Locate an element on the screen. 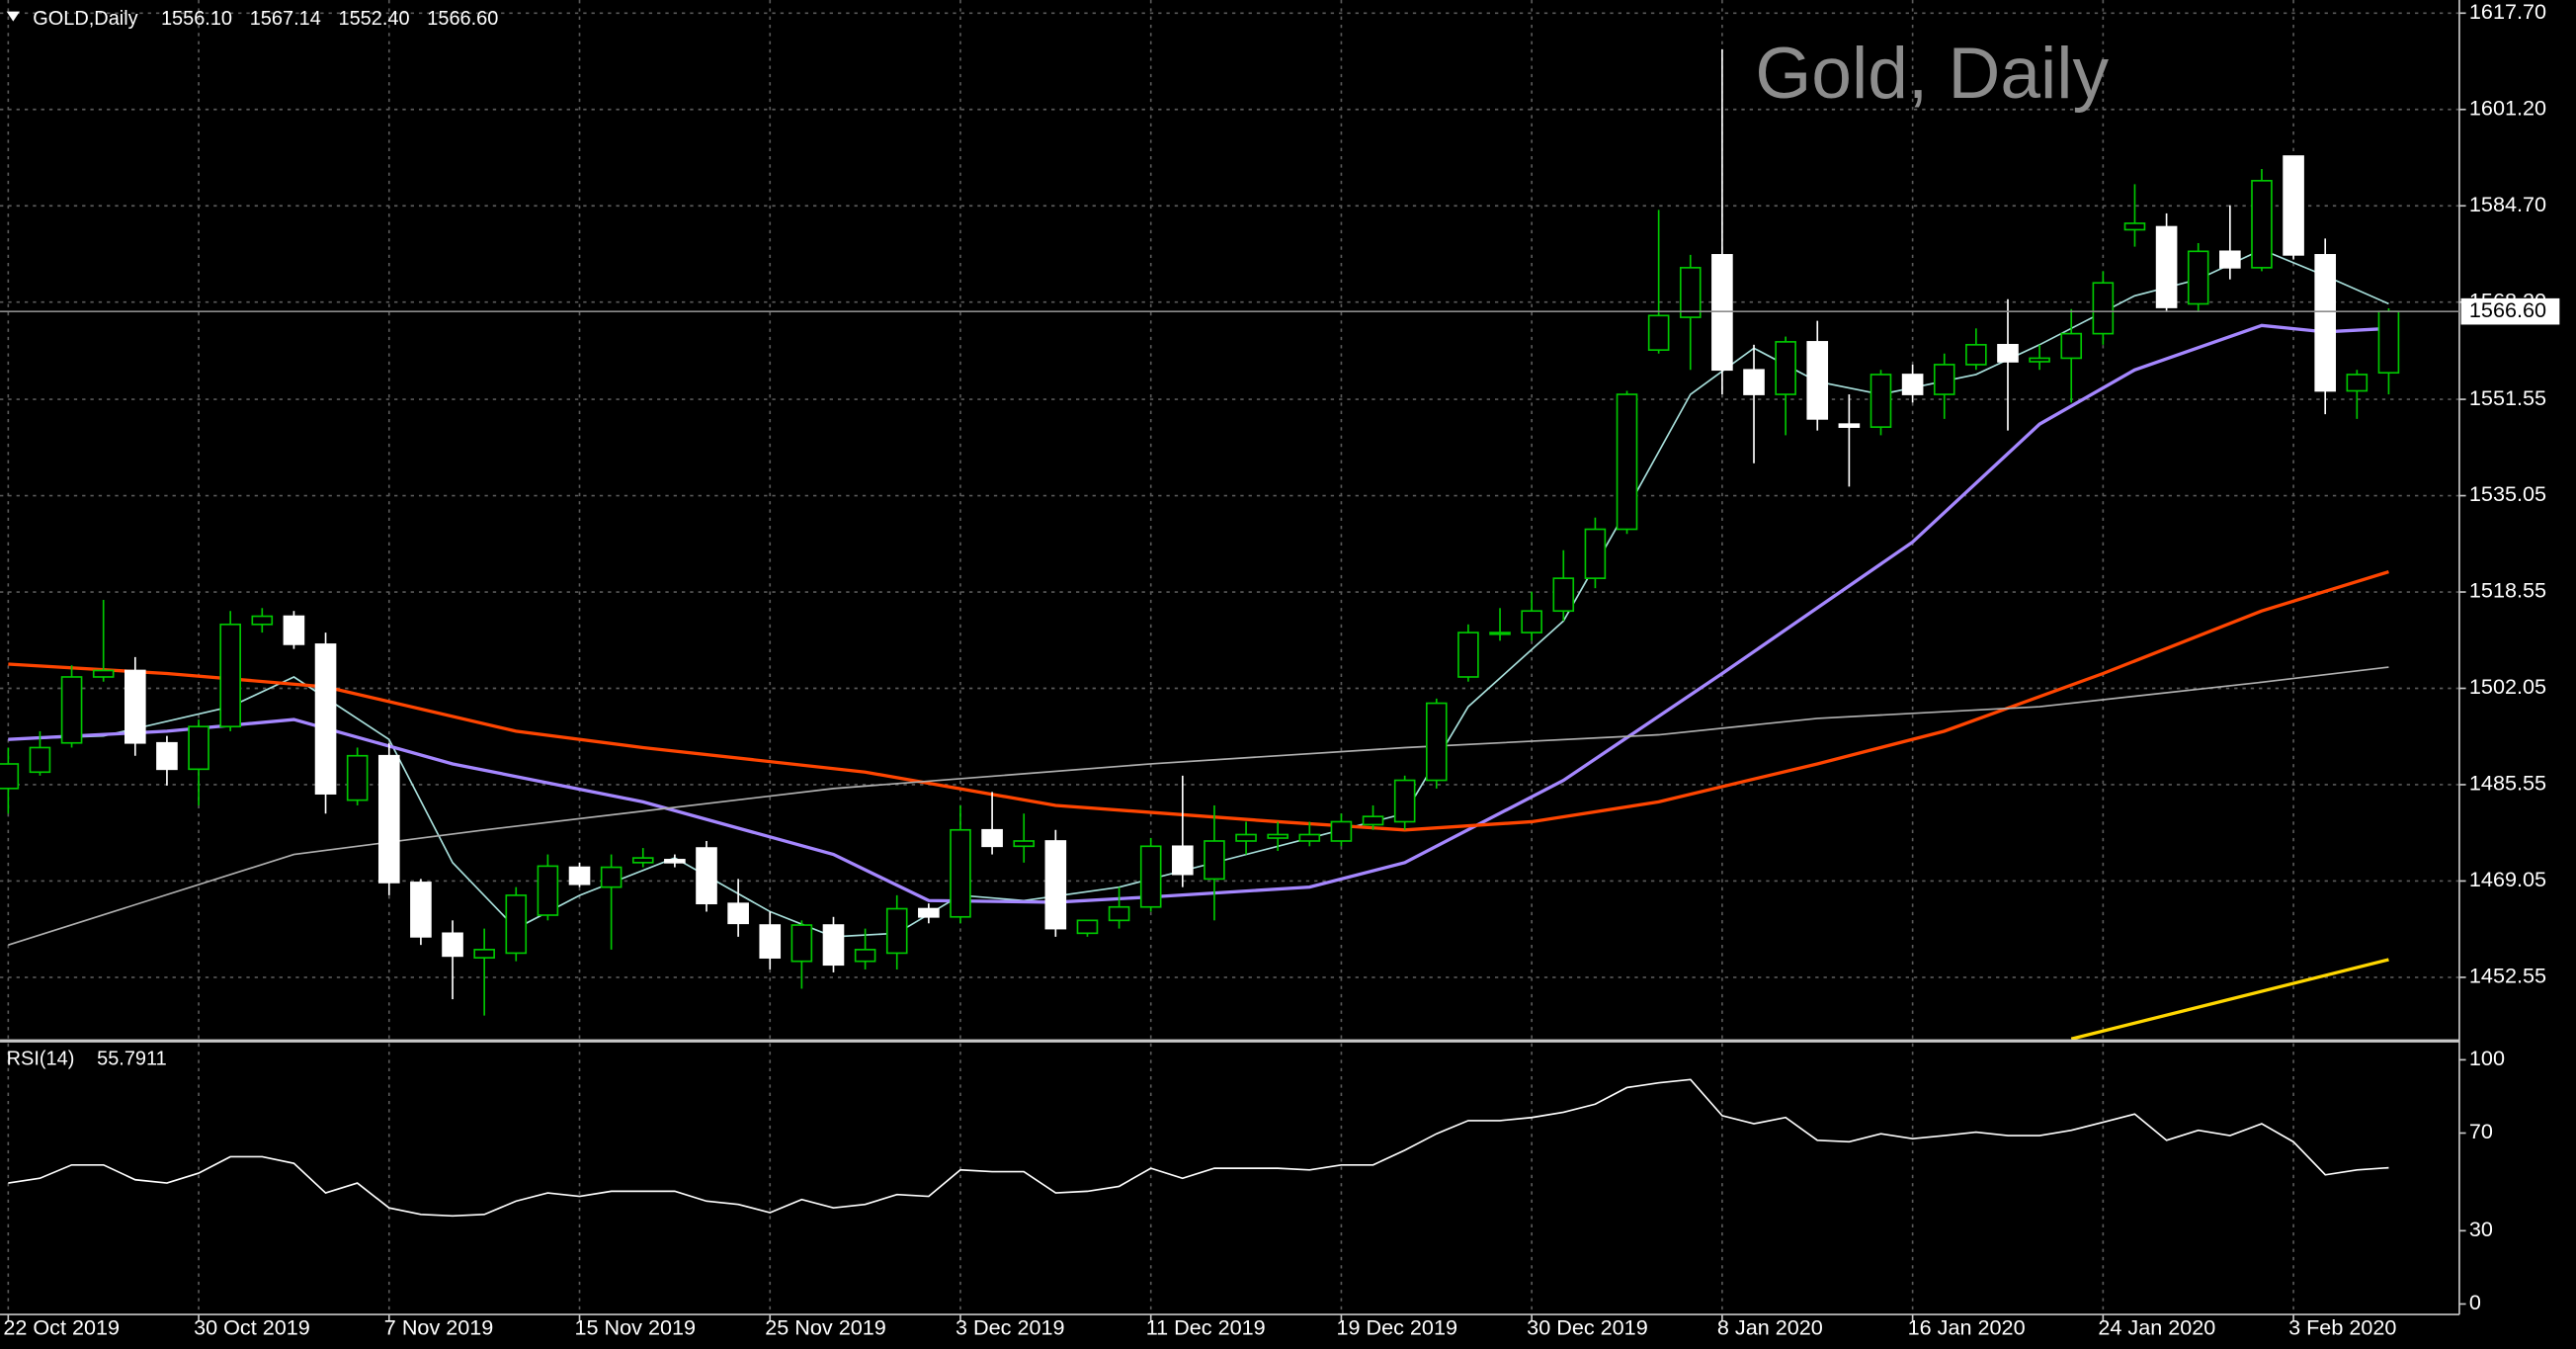 The height and width of the screenshot is (1349, 2576). x-tick-label: 22 Oct 2019 is located at coordinates (61, 1327).